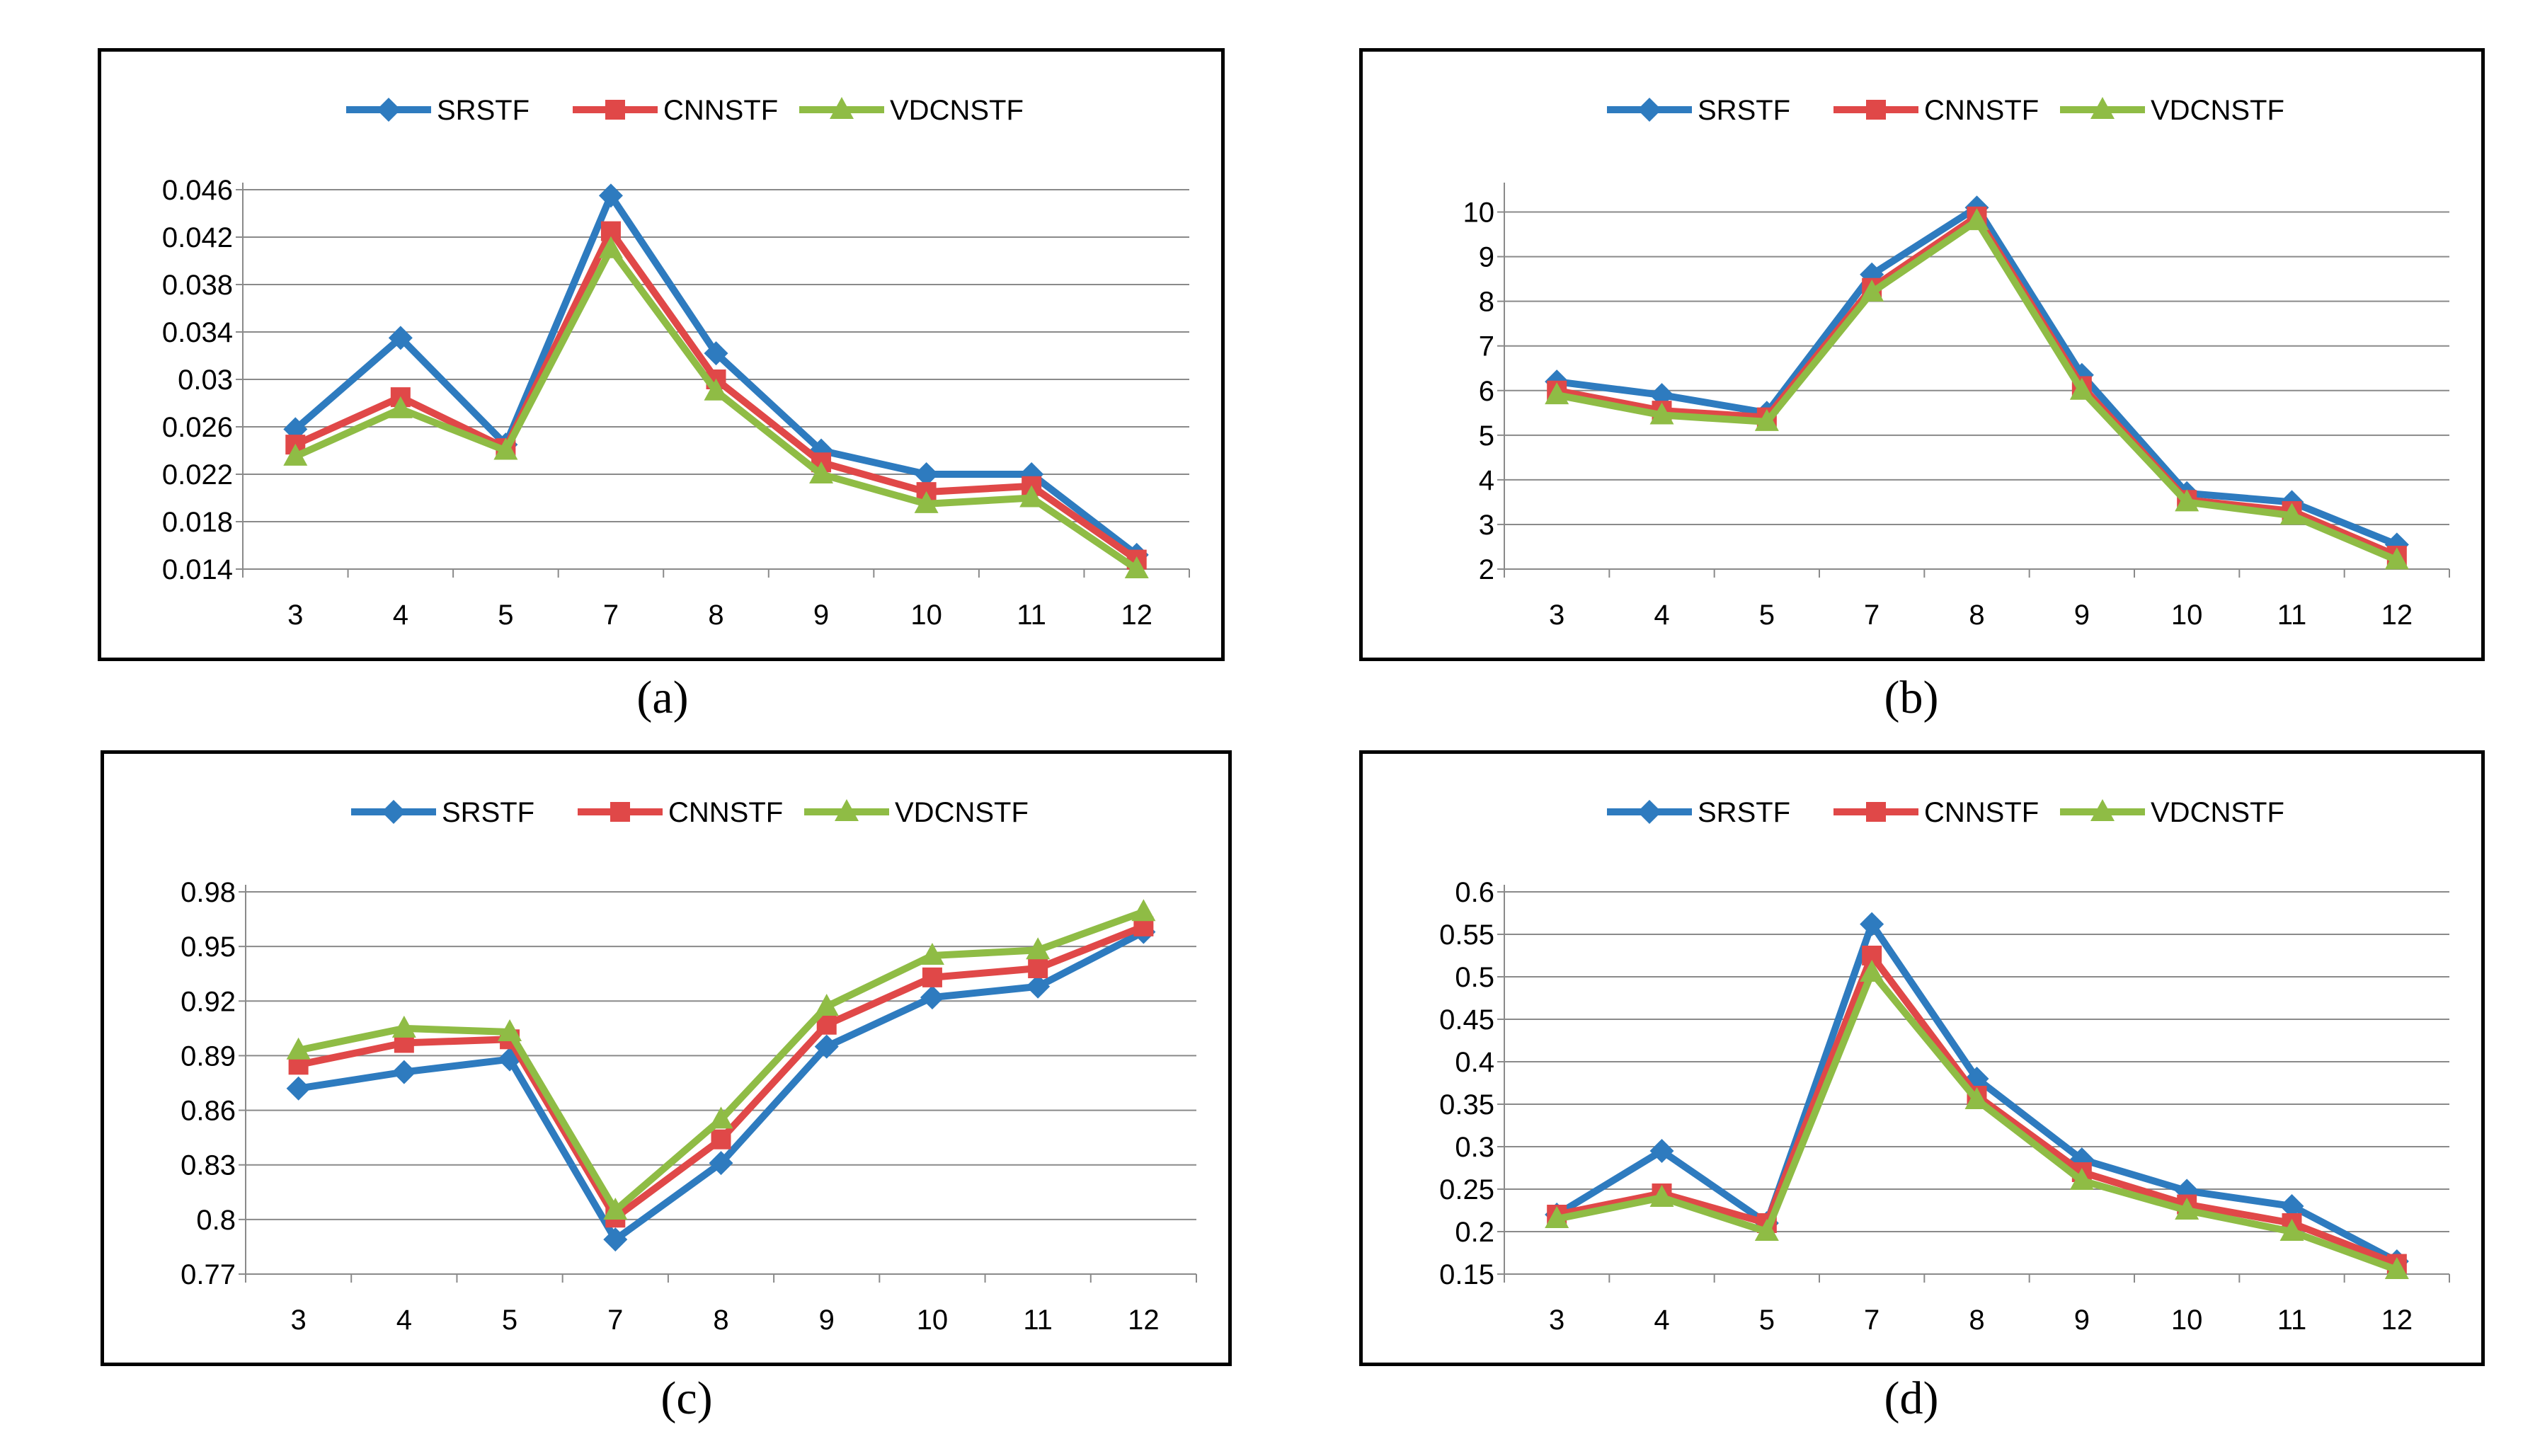 Image resolution: width=2523 pixels, height=1456 pixels. I want to click on caption-d: (d), so click(1911, 1398).